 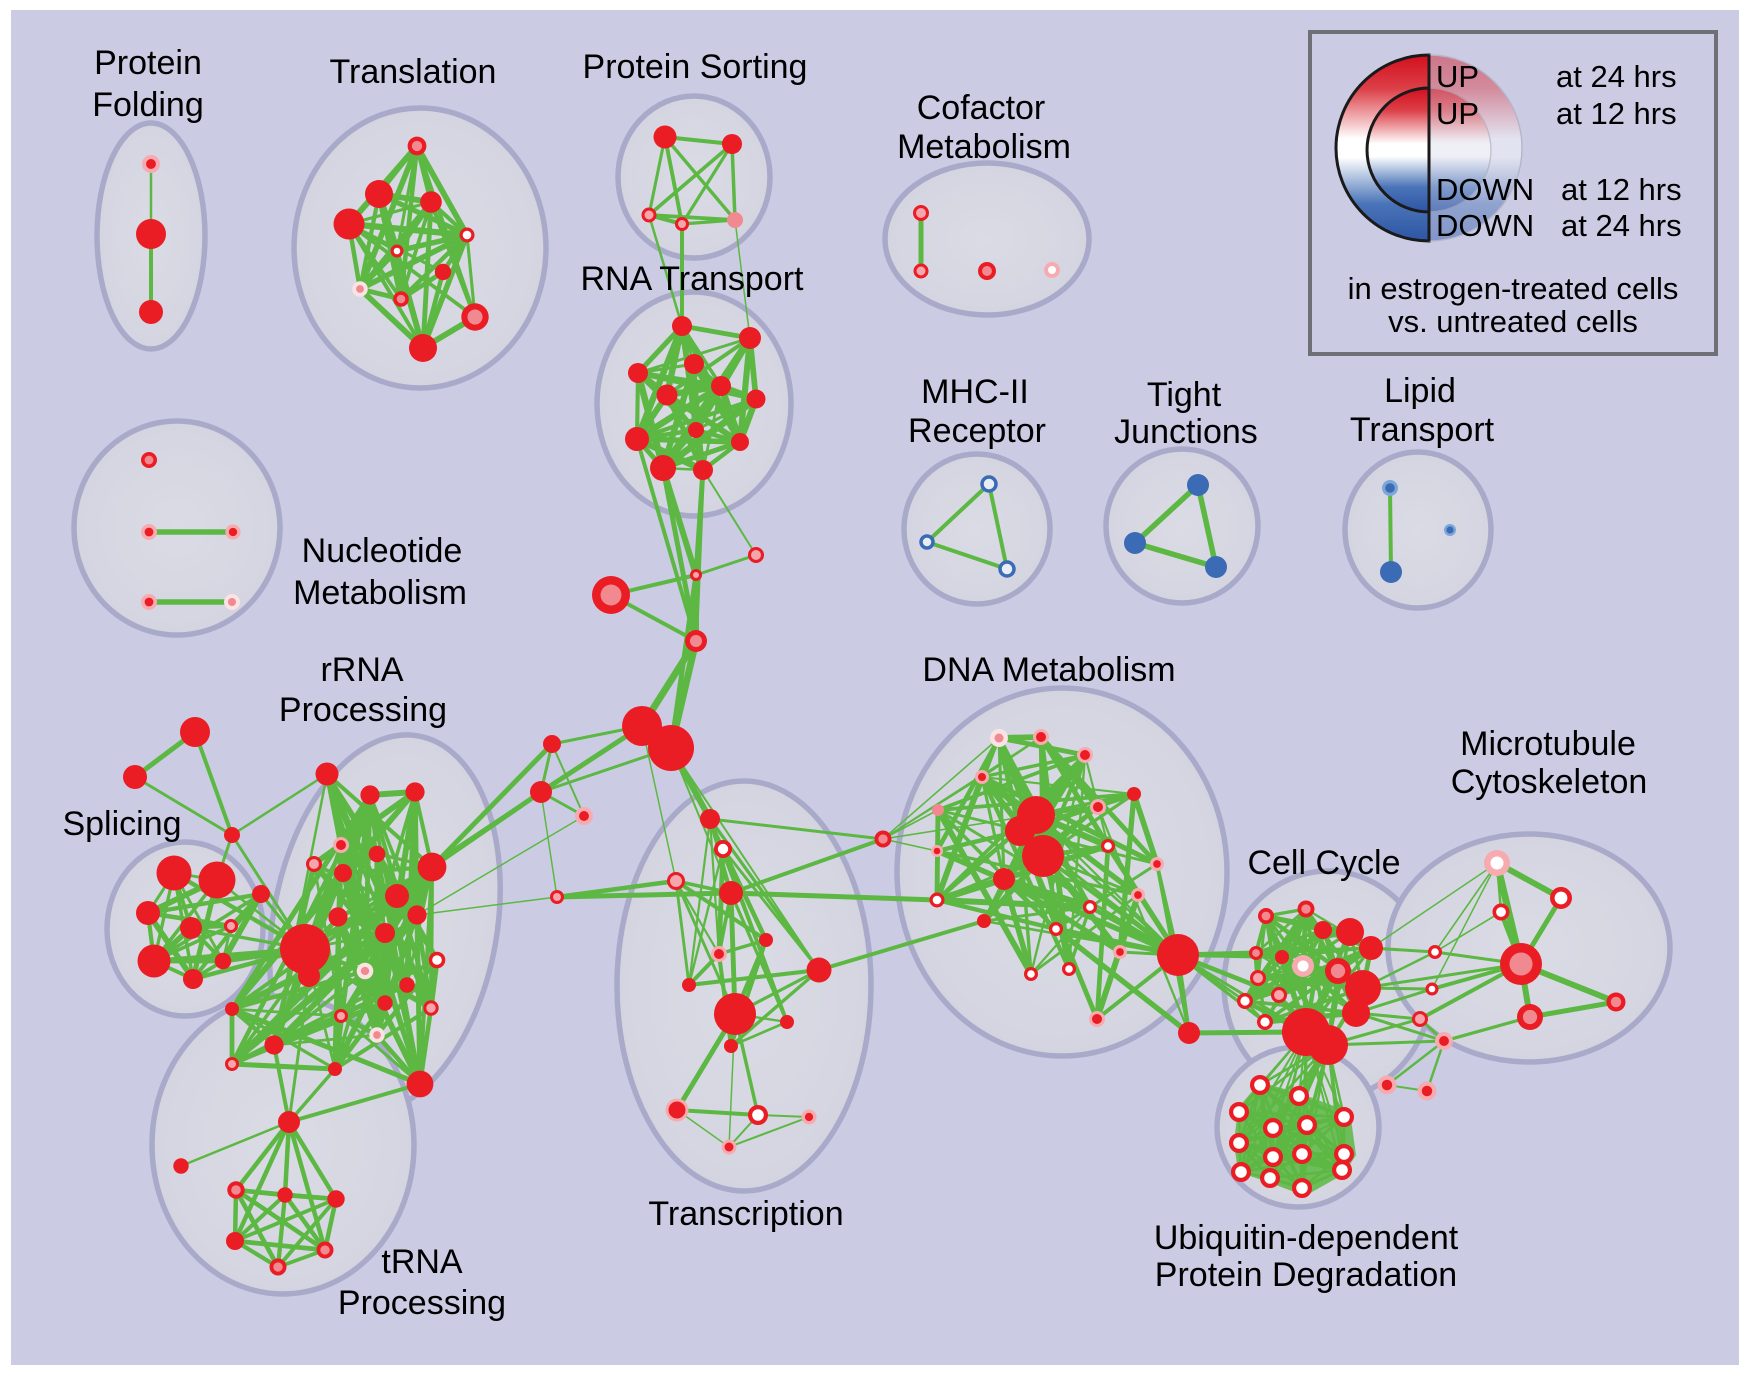 I want to click on svg-text: Tight, so click(x=1184, y=395).